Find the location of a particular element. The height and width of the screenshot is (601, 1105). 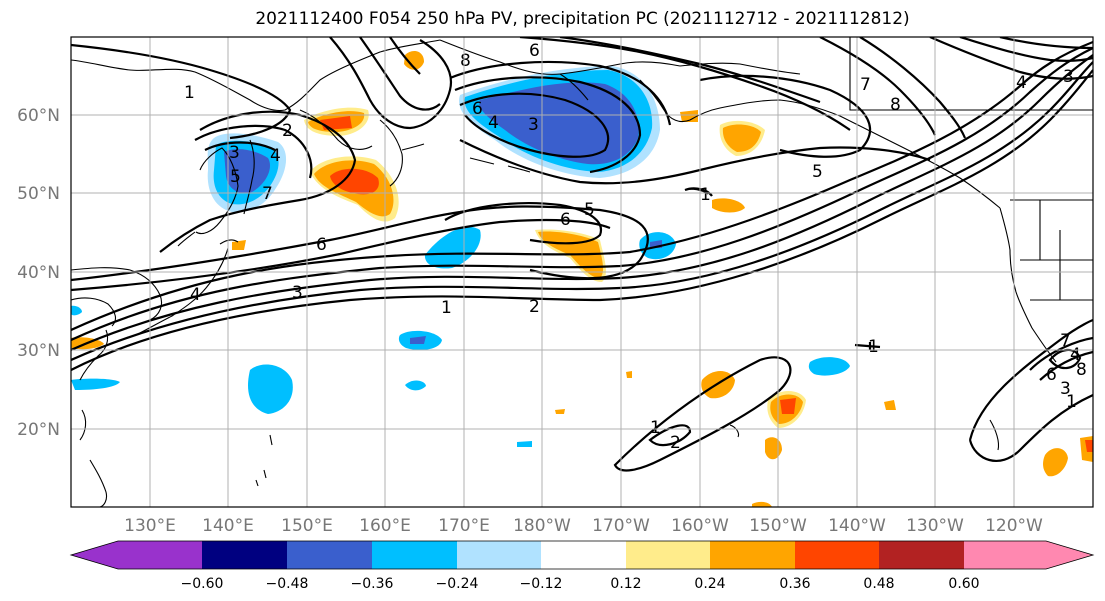

colorbar-tick-label: 0.12 is located at coordinates (625, 584).